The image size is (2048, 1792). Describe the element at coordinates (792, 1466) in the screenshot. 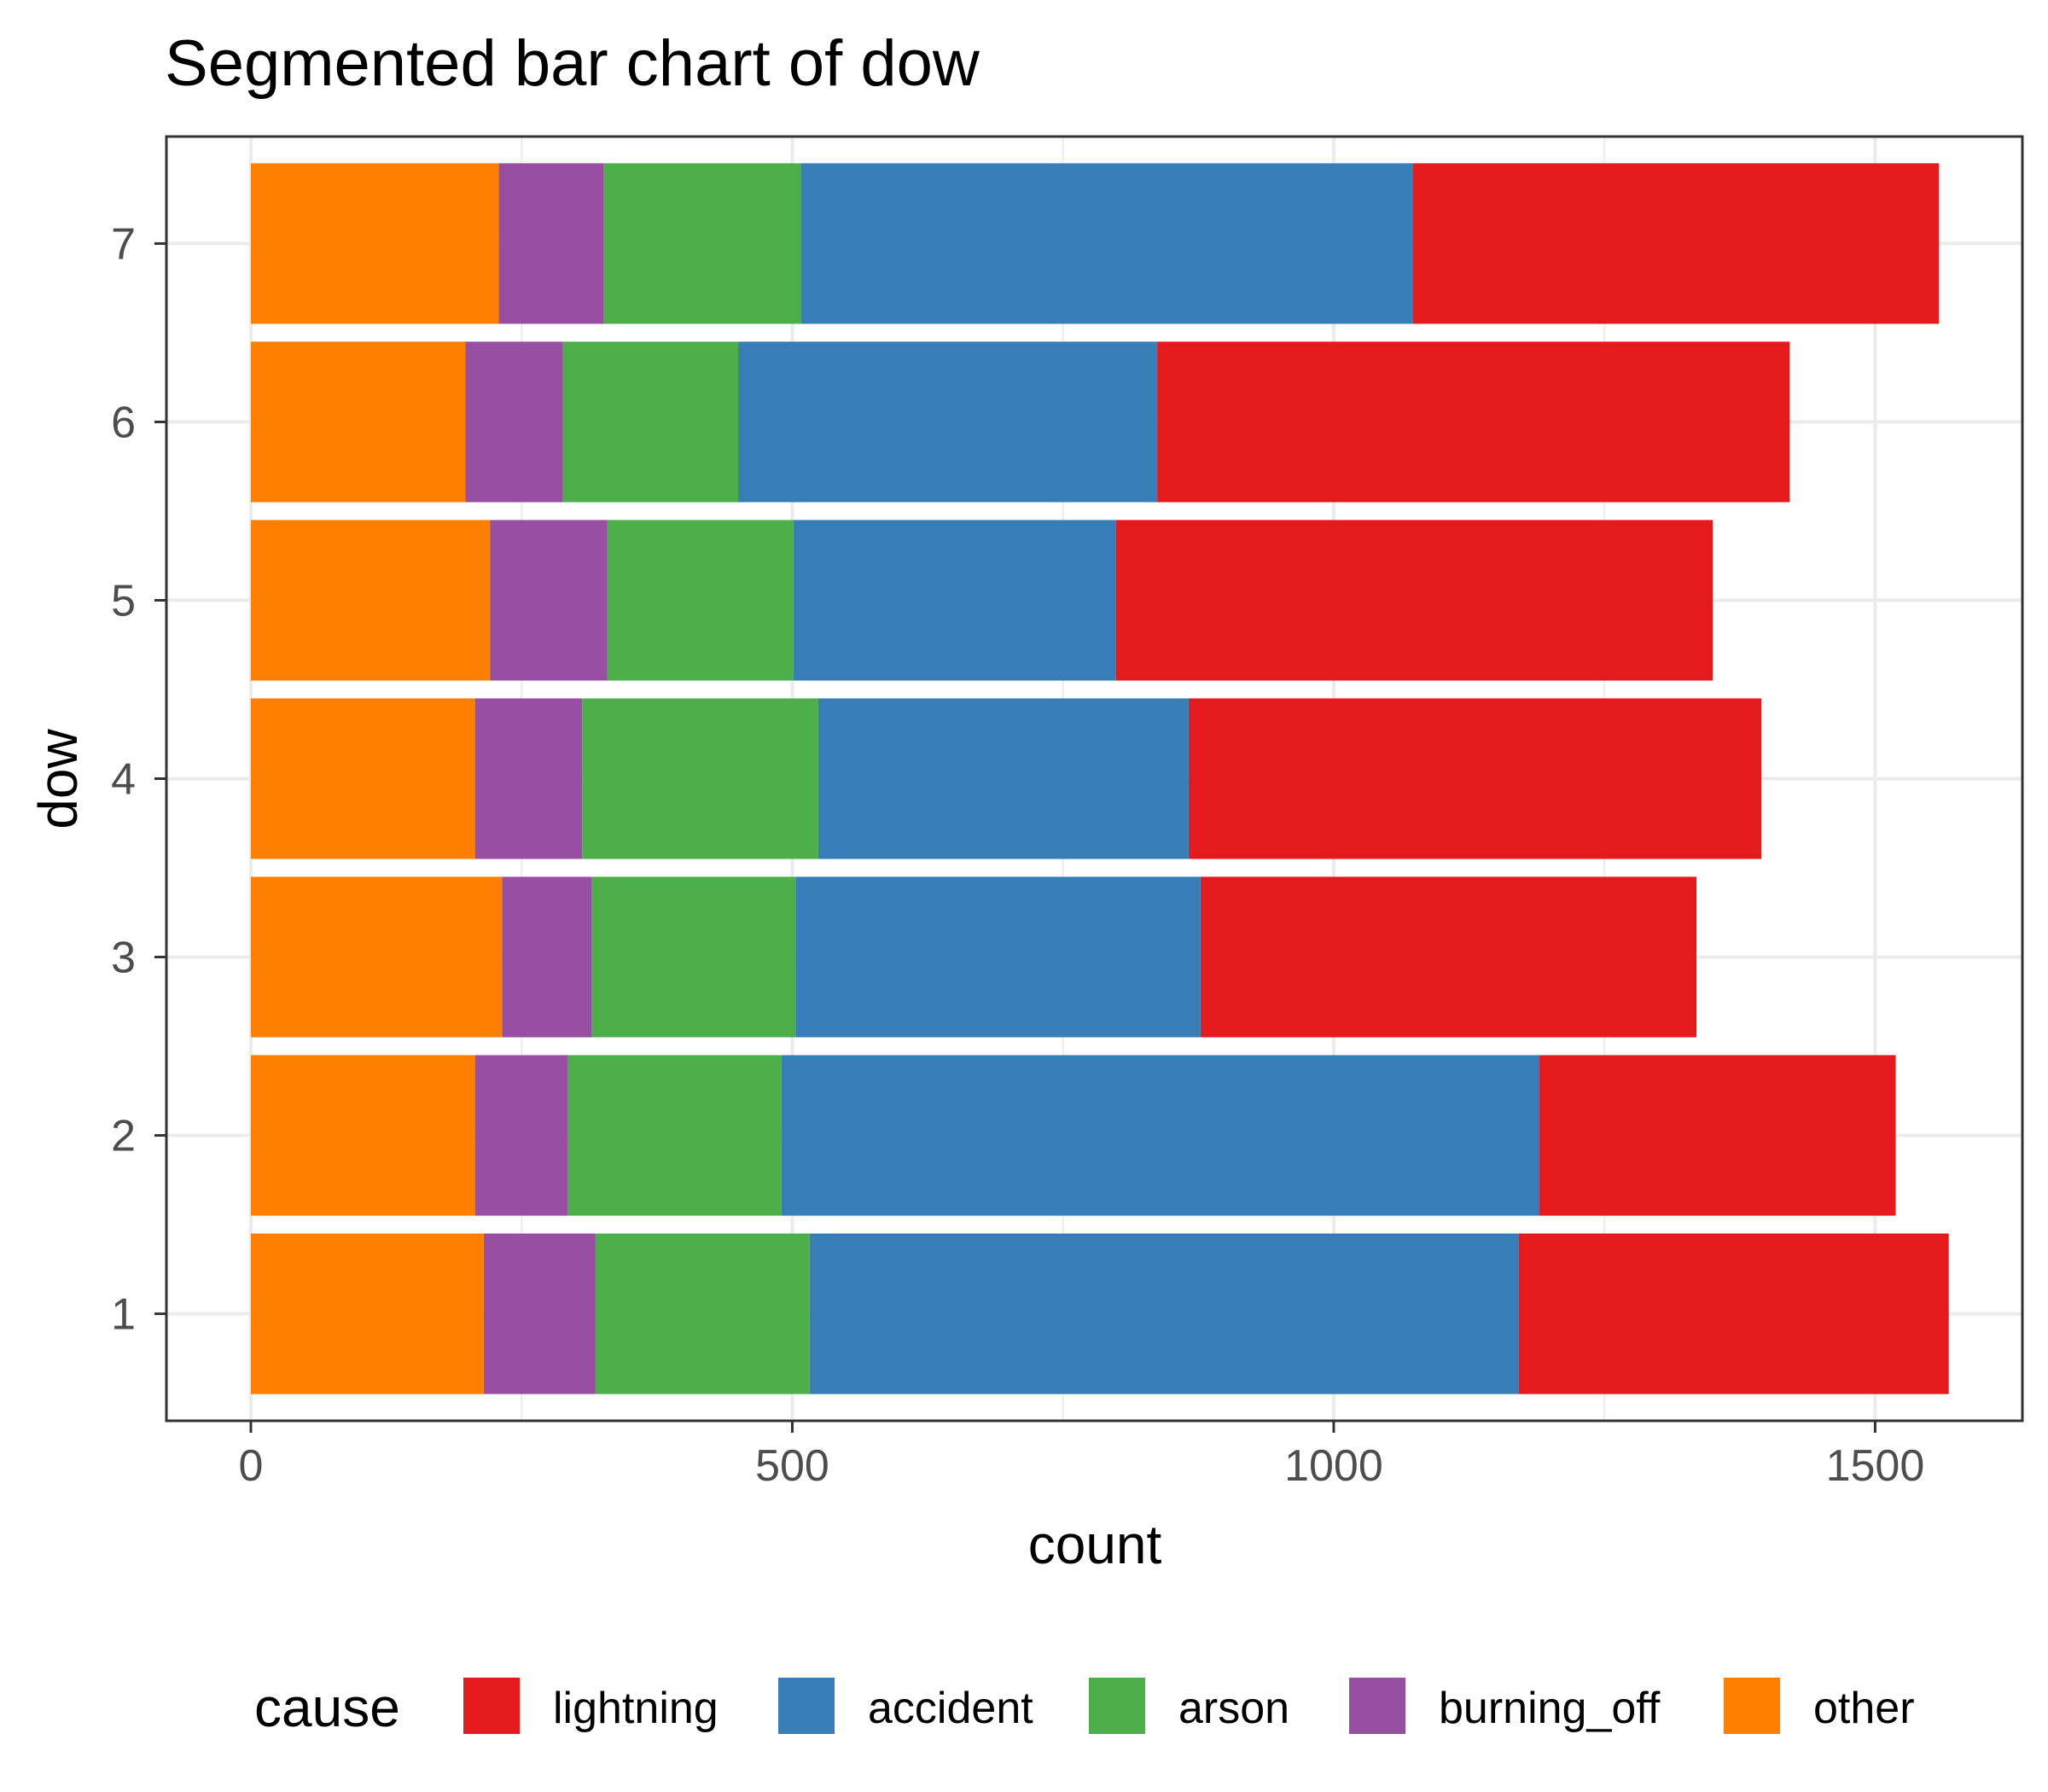

I see `x-tick-label: 500` at that location.